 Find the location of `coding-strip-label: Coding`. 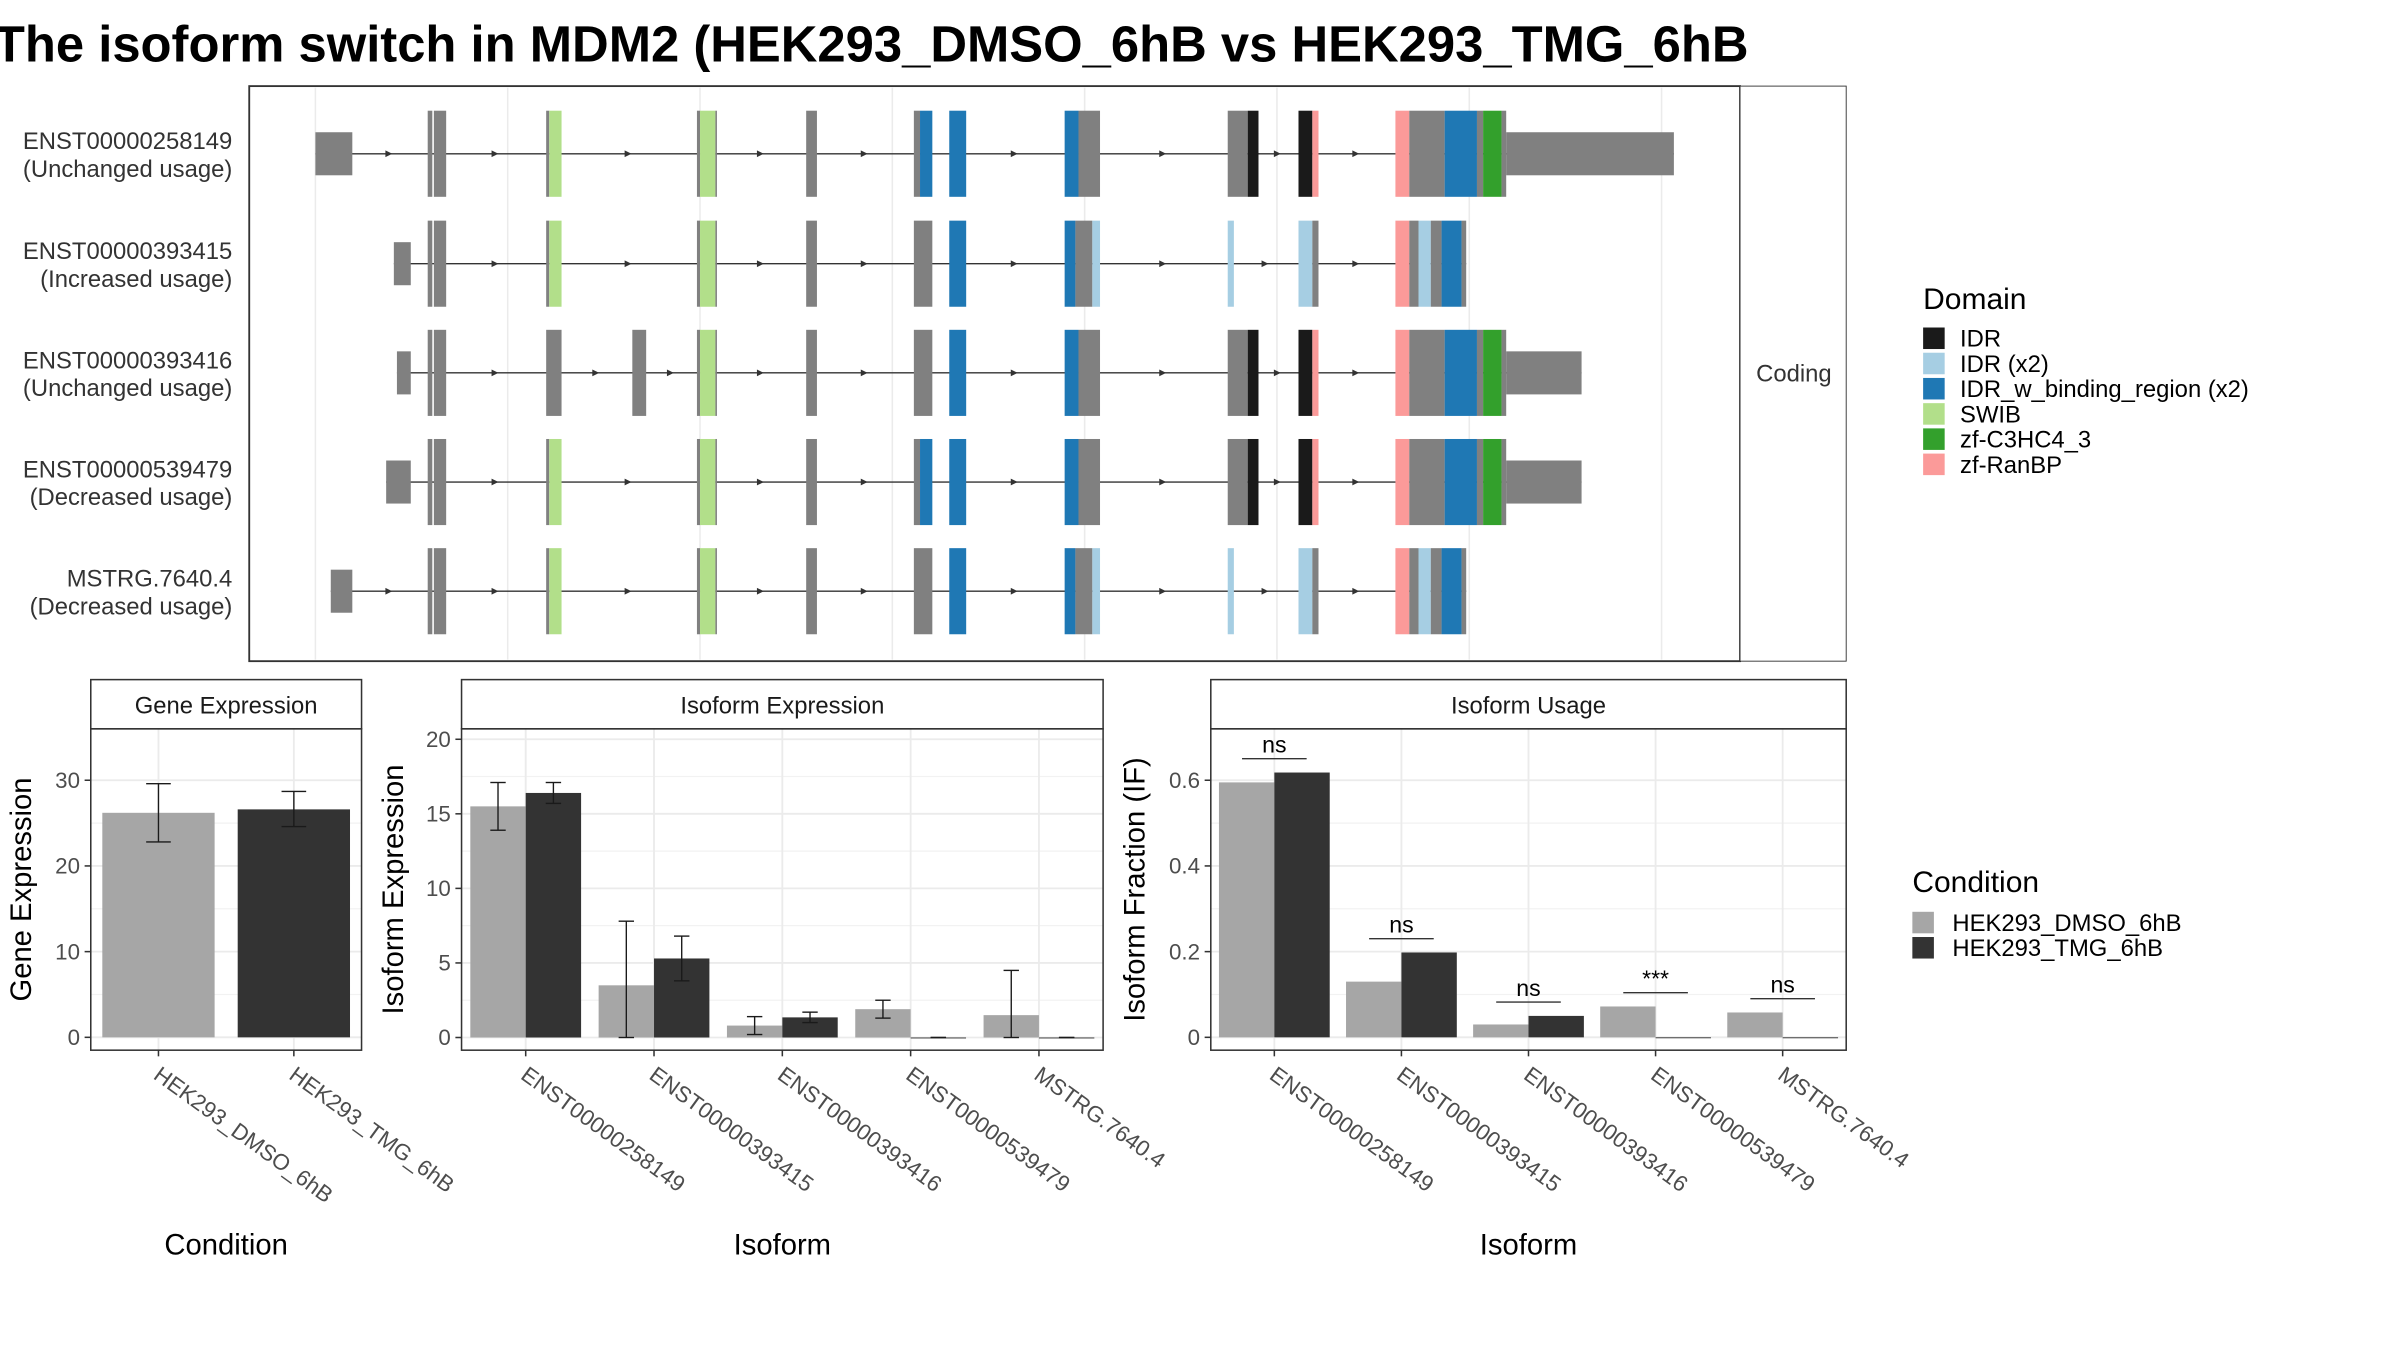

coding-strip-label: Coding is located at coordinates (1794, 373).